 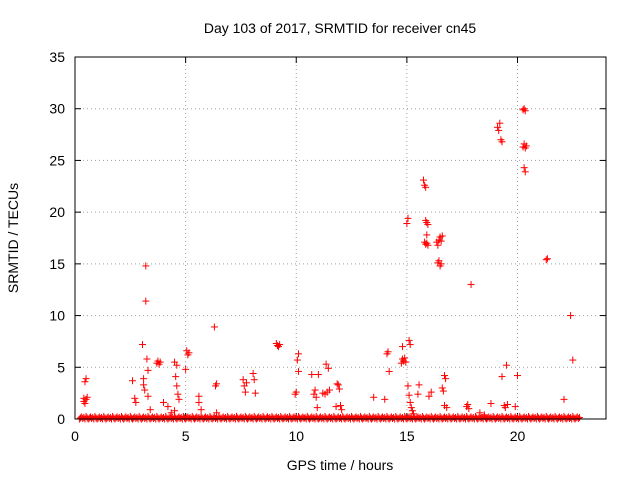 What do you see at coordinates (186, 436) in the screenshot?
I see `x-tick-label: 5` at bounding box center [186, 436].